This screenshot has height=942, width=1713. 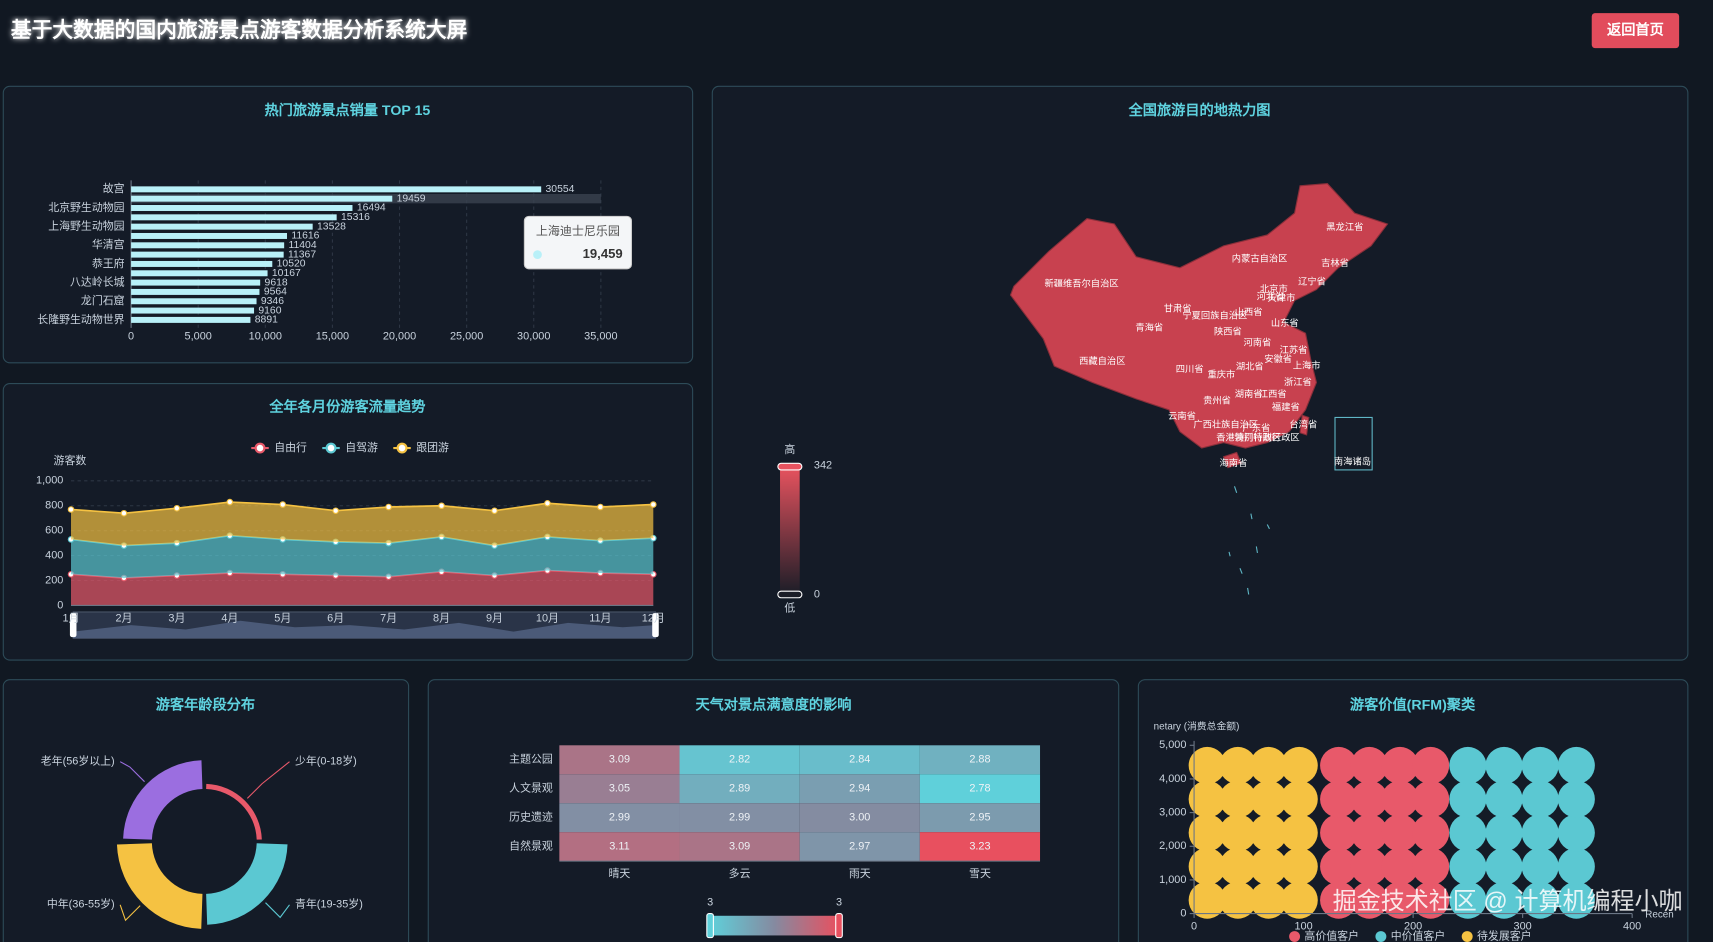 I want to click on x-tick-label: 2月, so click(x=123, y=618).